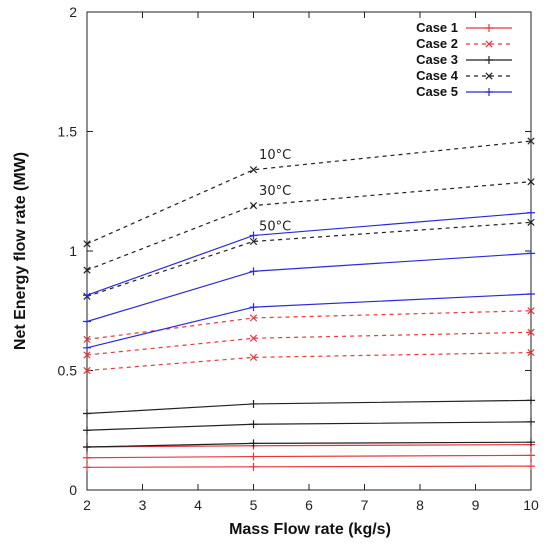 The height and width of the screenshot is (546, 550). I want to click on temperature-annotation: 30°C, so click(275, 191).